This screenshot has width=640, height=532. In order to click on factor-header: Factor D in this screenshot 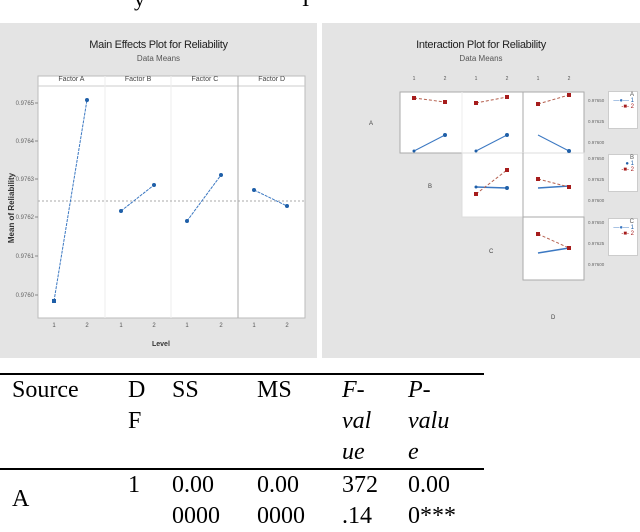, I will do `click(272, 79)`.